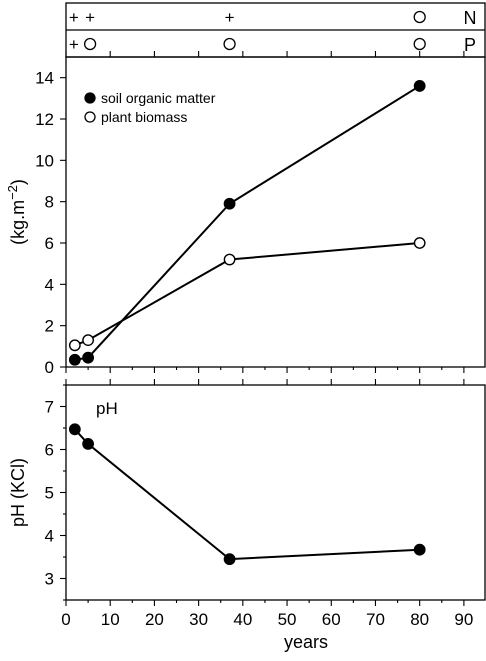 This screenshot has height=661, width=486. What do you see at coordinates (275, 30) in the screenshot?
I see `nutrient-table: N + + + P +` at bounding box center [275, 30].